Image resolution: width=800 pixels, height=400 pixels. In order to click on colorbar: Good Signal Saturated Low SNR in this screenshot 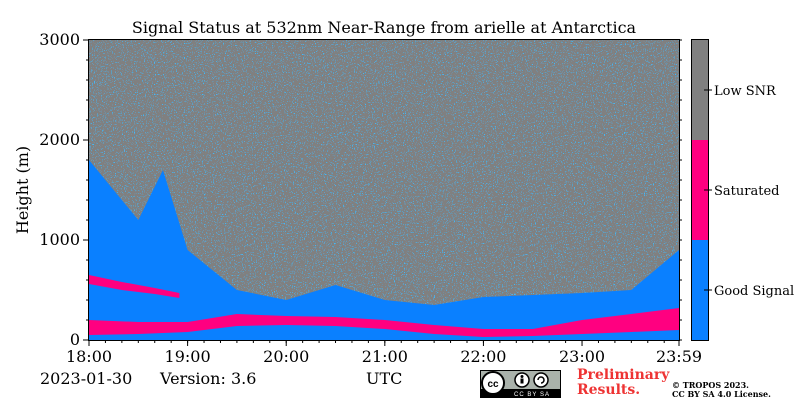, I will do `click(742, 190)`.